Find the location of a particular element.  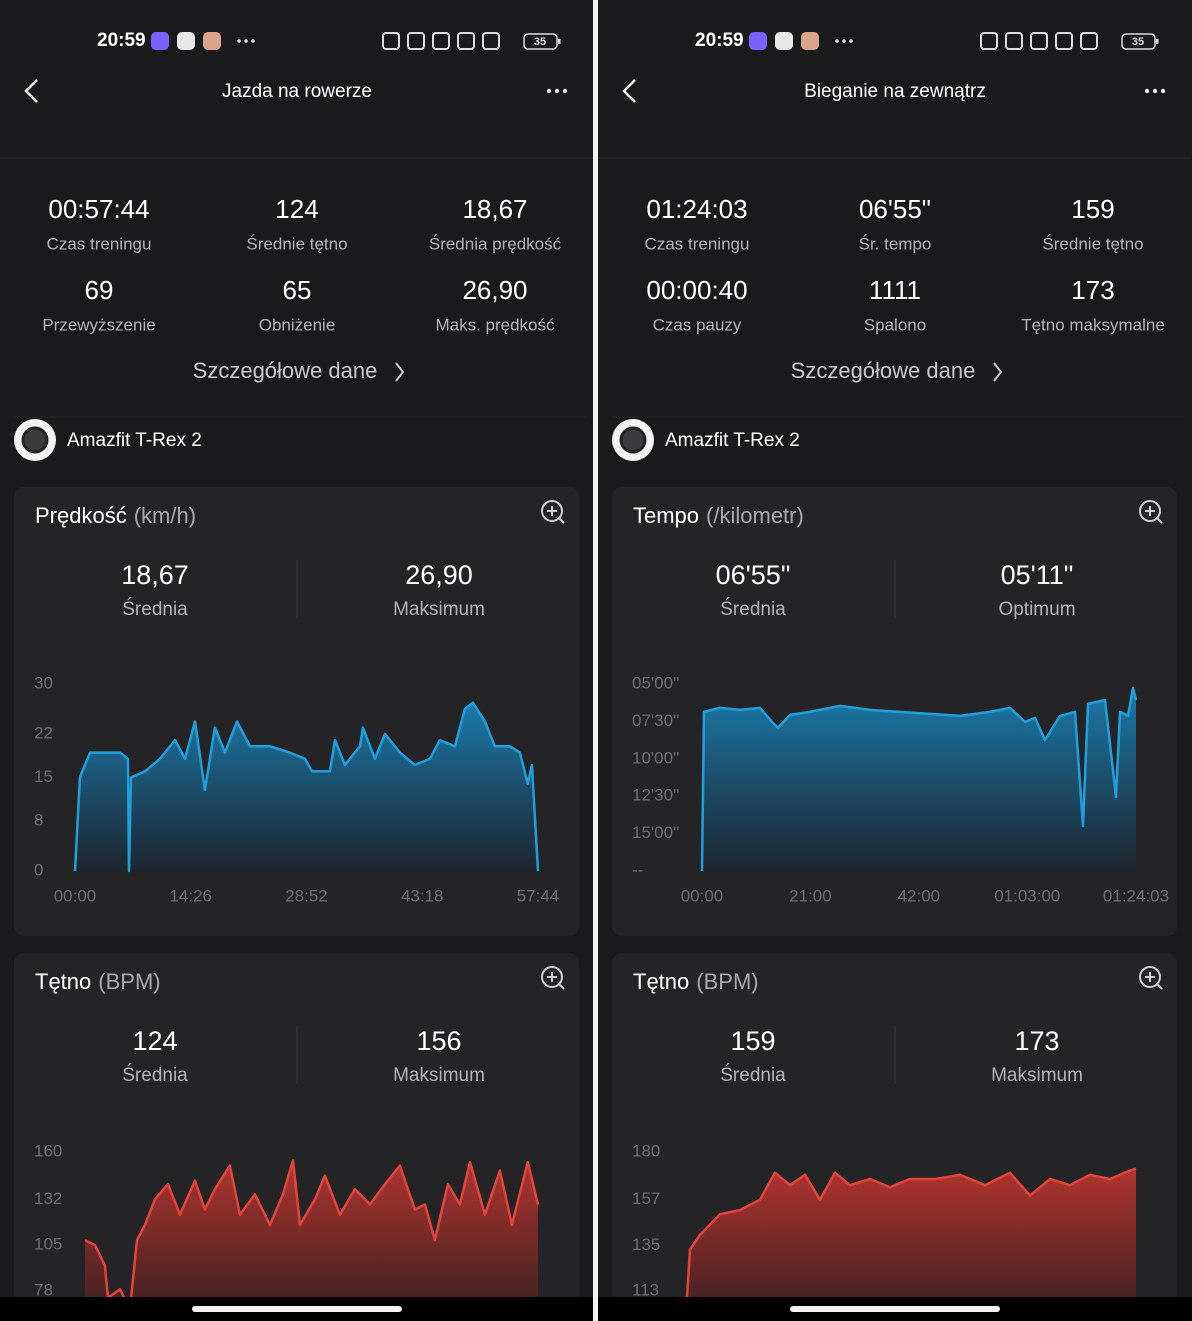

stat-value: 01:24:03 is located at coordinates (696, 209).